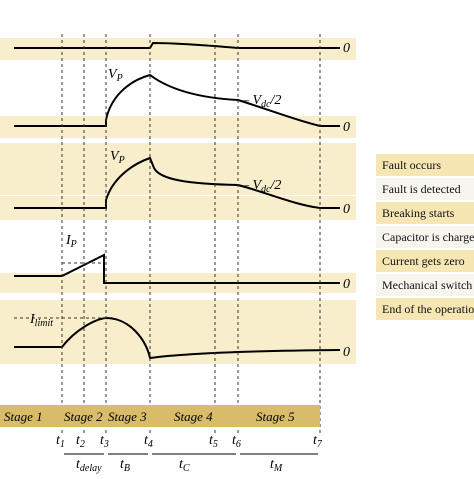  What do you see at coordinates (60, 441) in the screenshot?
I see `time-label-t1: t1` at bounding box center [60, 441].